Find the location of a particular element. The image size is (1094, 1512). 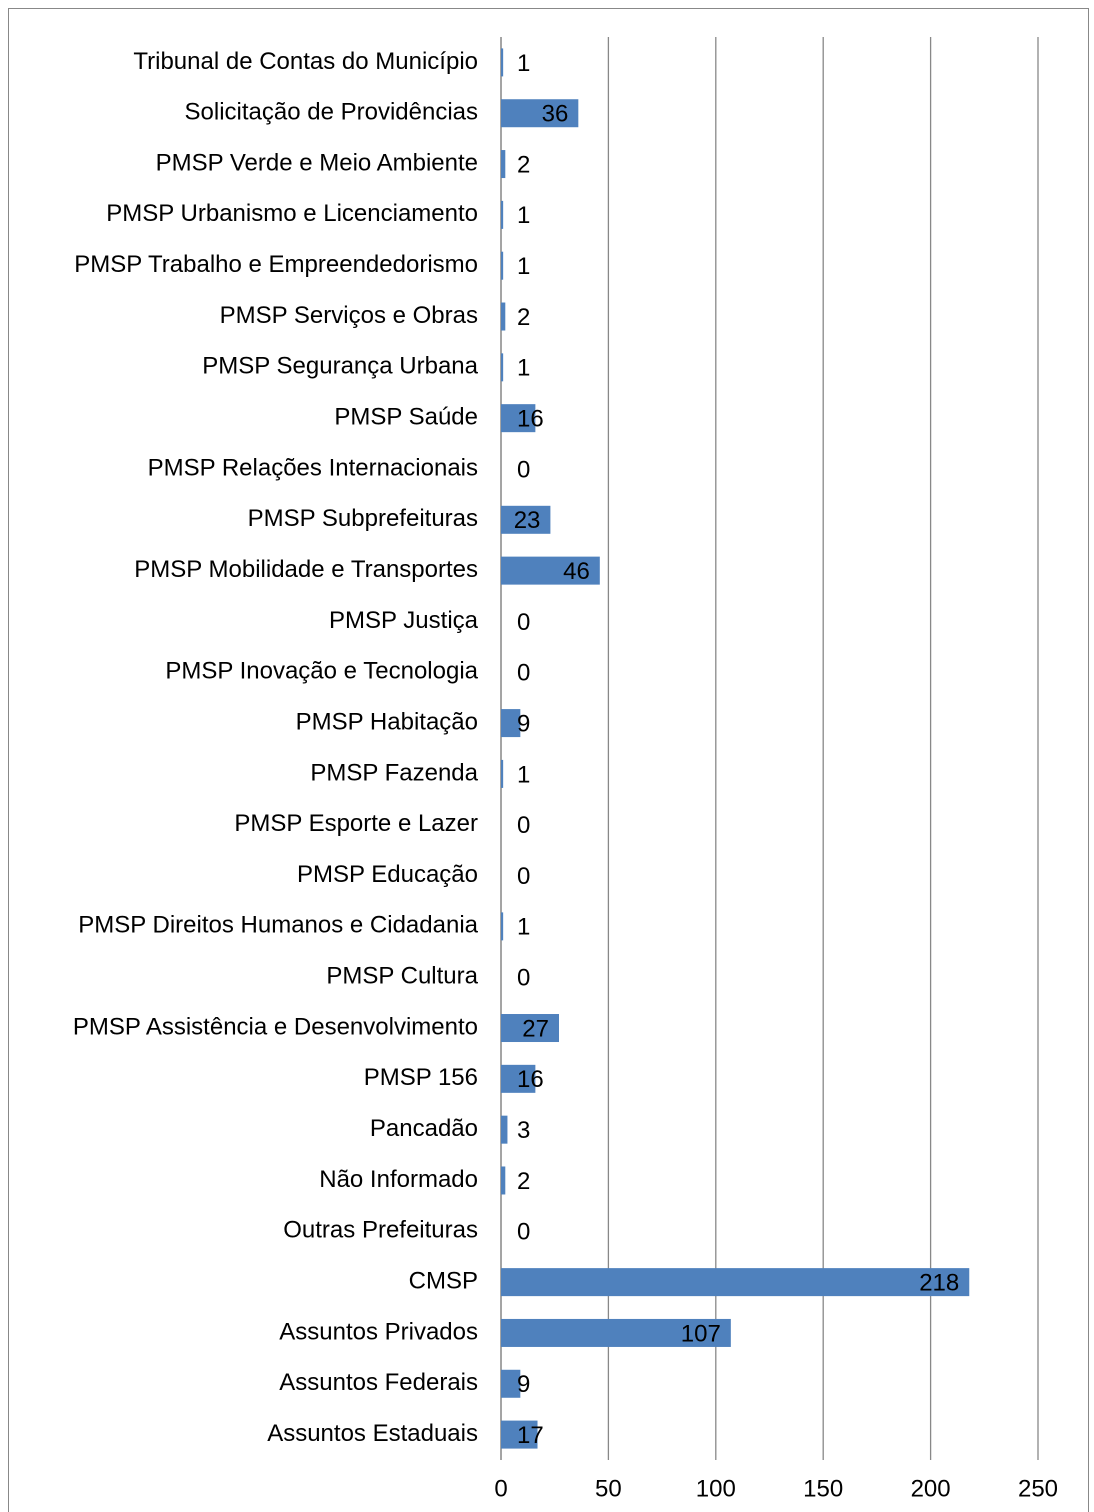

x-tick-label: 250 is located at coordinates (1038, 1488).